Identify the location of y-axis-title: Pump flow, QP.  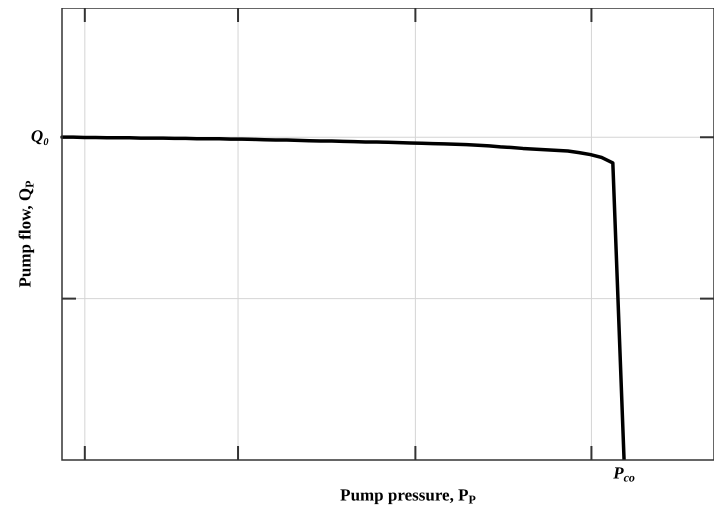
(25, 234).